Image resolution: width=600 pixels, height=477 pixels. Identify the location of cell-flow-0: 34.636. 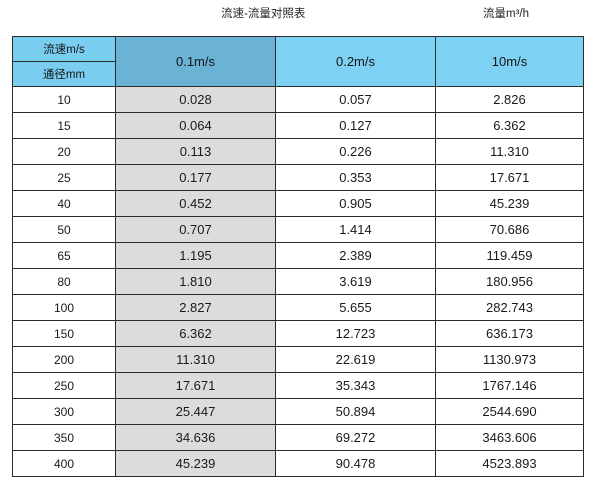
(195, 437).